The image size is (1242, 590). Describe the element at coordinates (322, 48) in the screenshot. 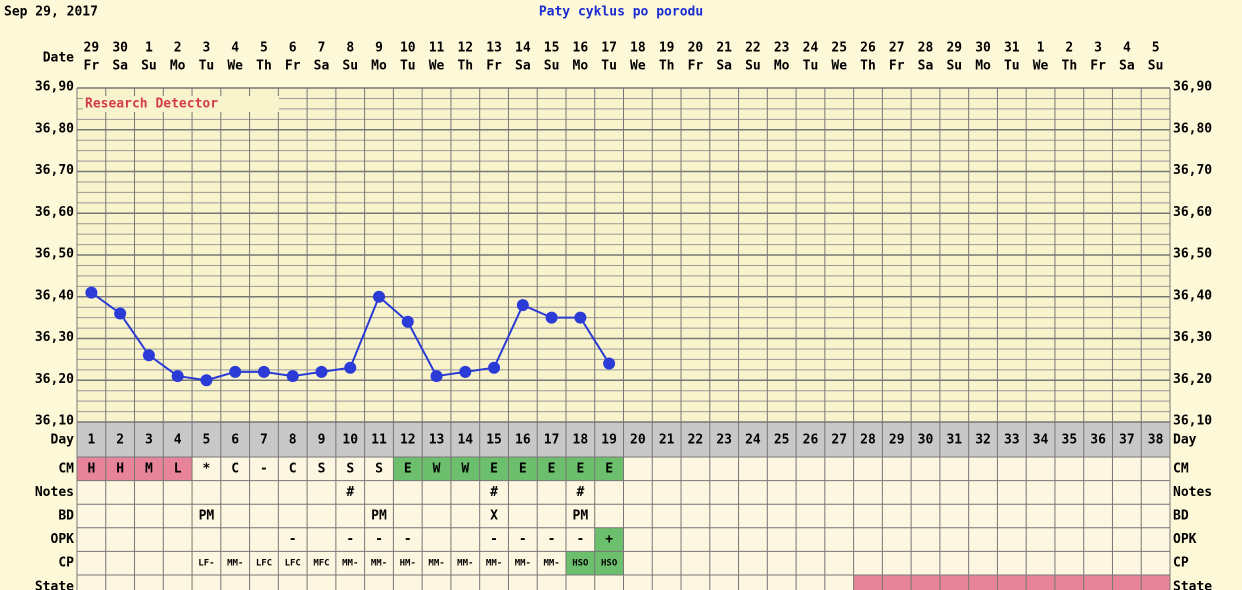

I see `x-tick-label: 7` at that location.